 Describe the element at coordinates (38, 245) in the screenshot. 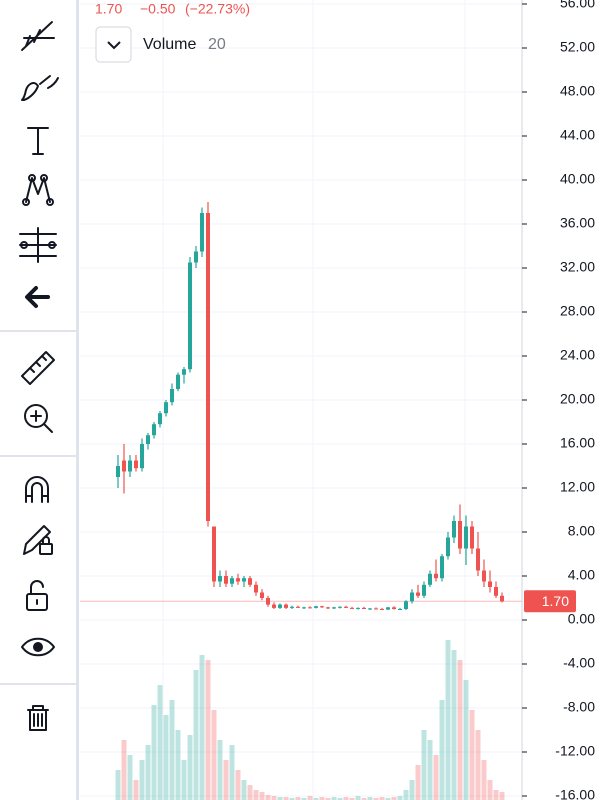

I see `prediction-tool` at that location.